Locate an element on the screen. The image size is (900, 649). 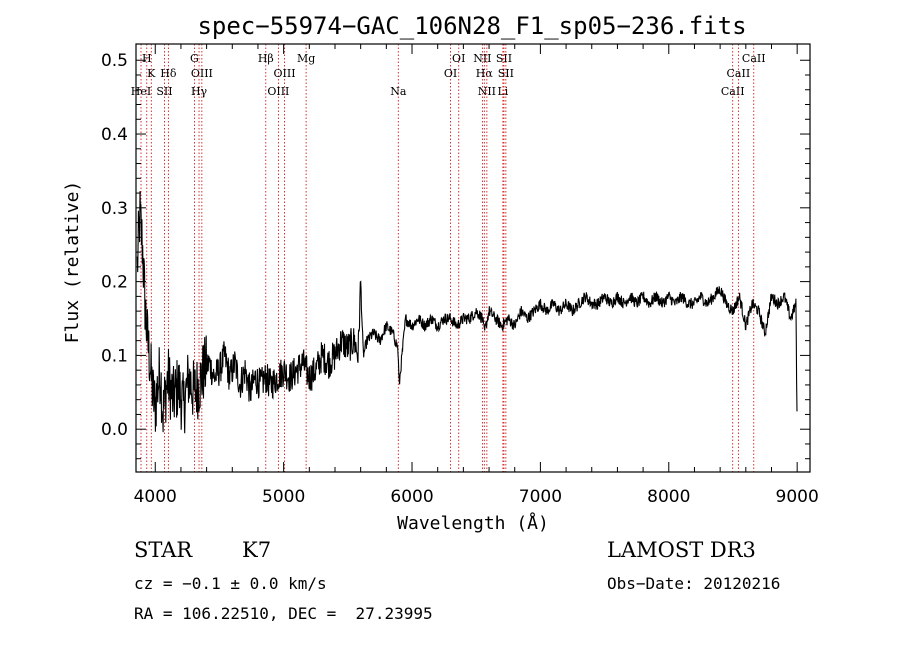
line-marker-label: K is located at coordinates (151, 73).